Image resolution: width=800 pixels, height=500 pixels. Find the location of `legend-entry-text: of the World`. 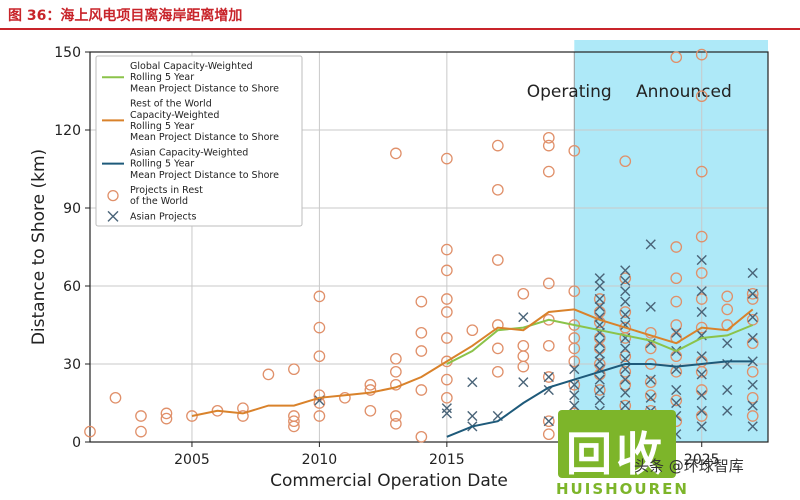

legend-entry-text: of the World is located at coordinates (159, 201).